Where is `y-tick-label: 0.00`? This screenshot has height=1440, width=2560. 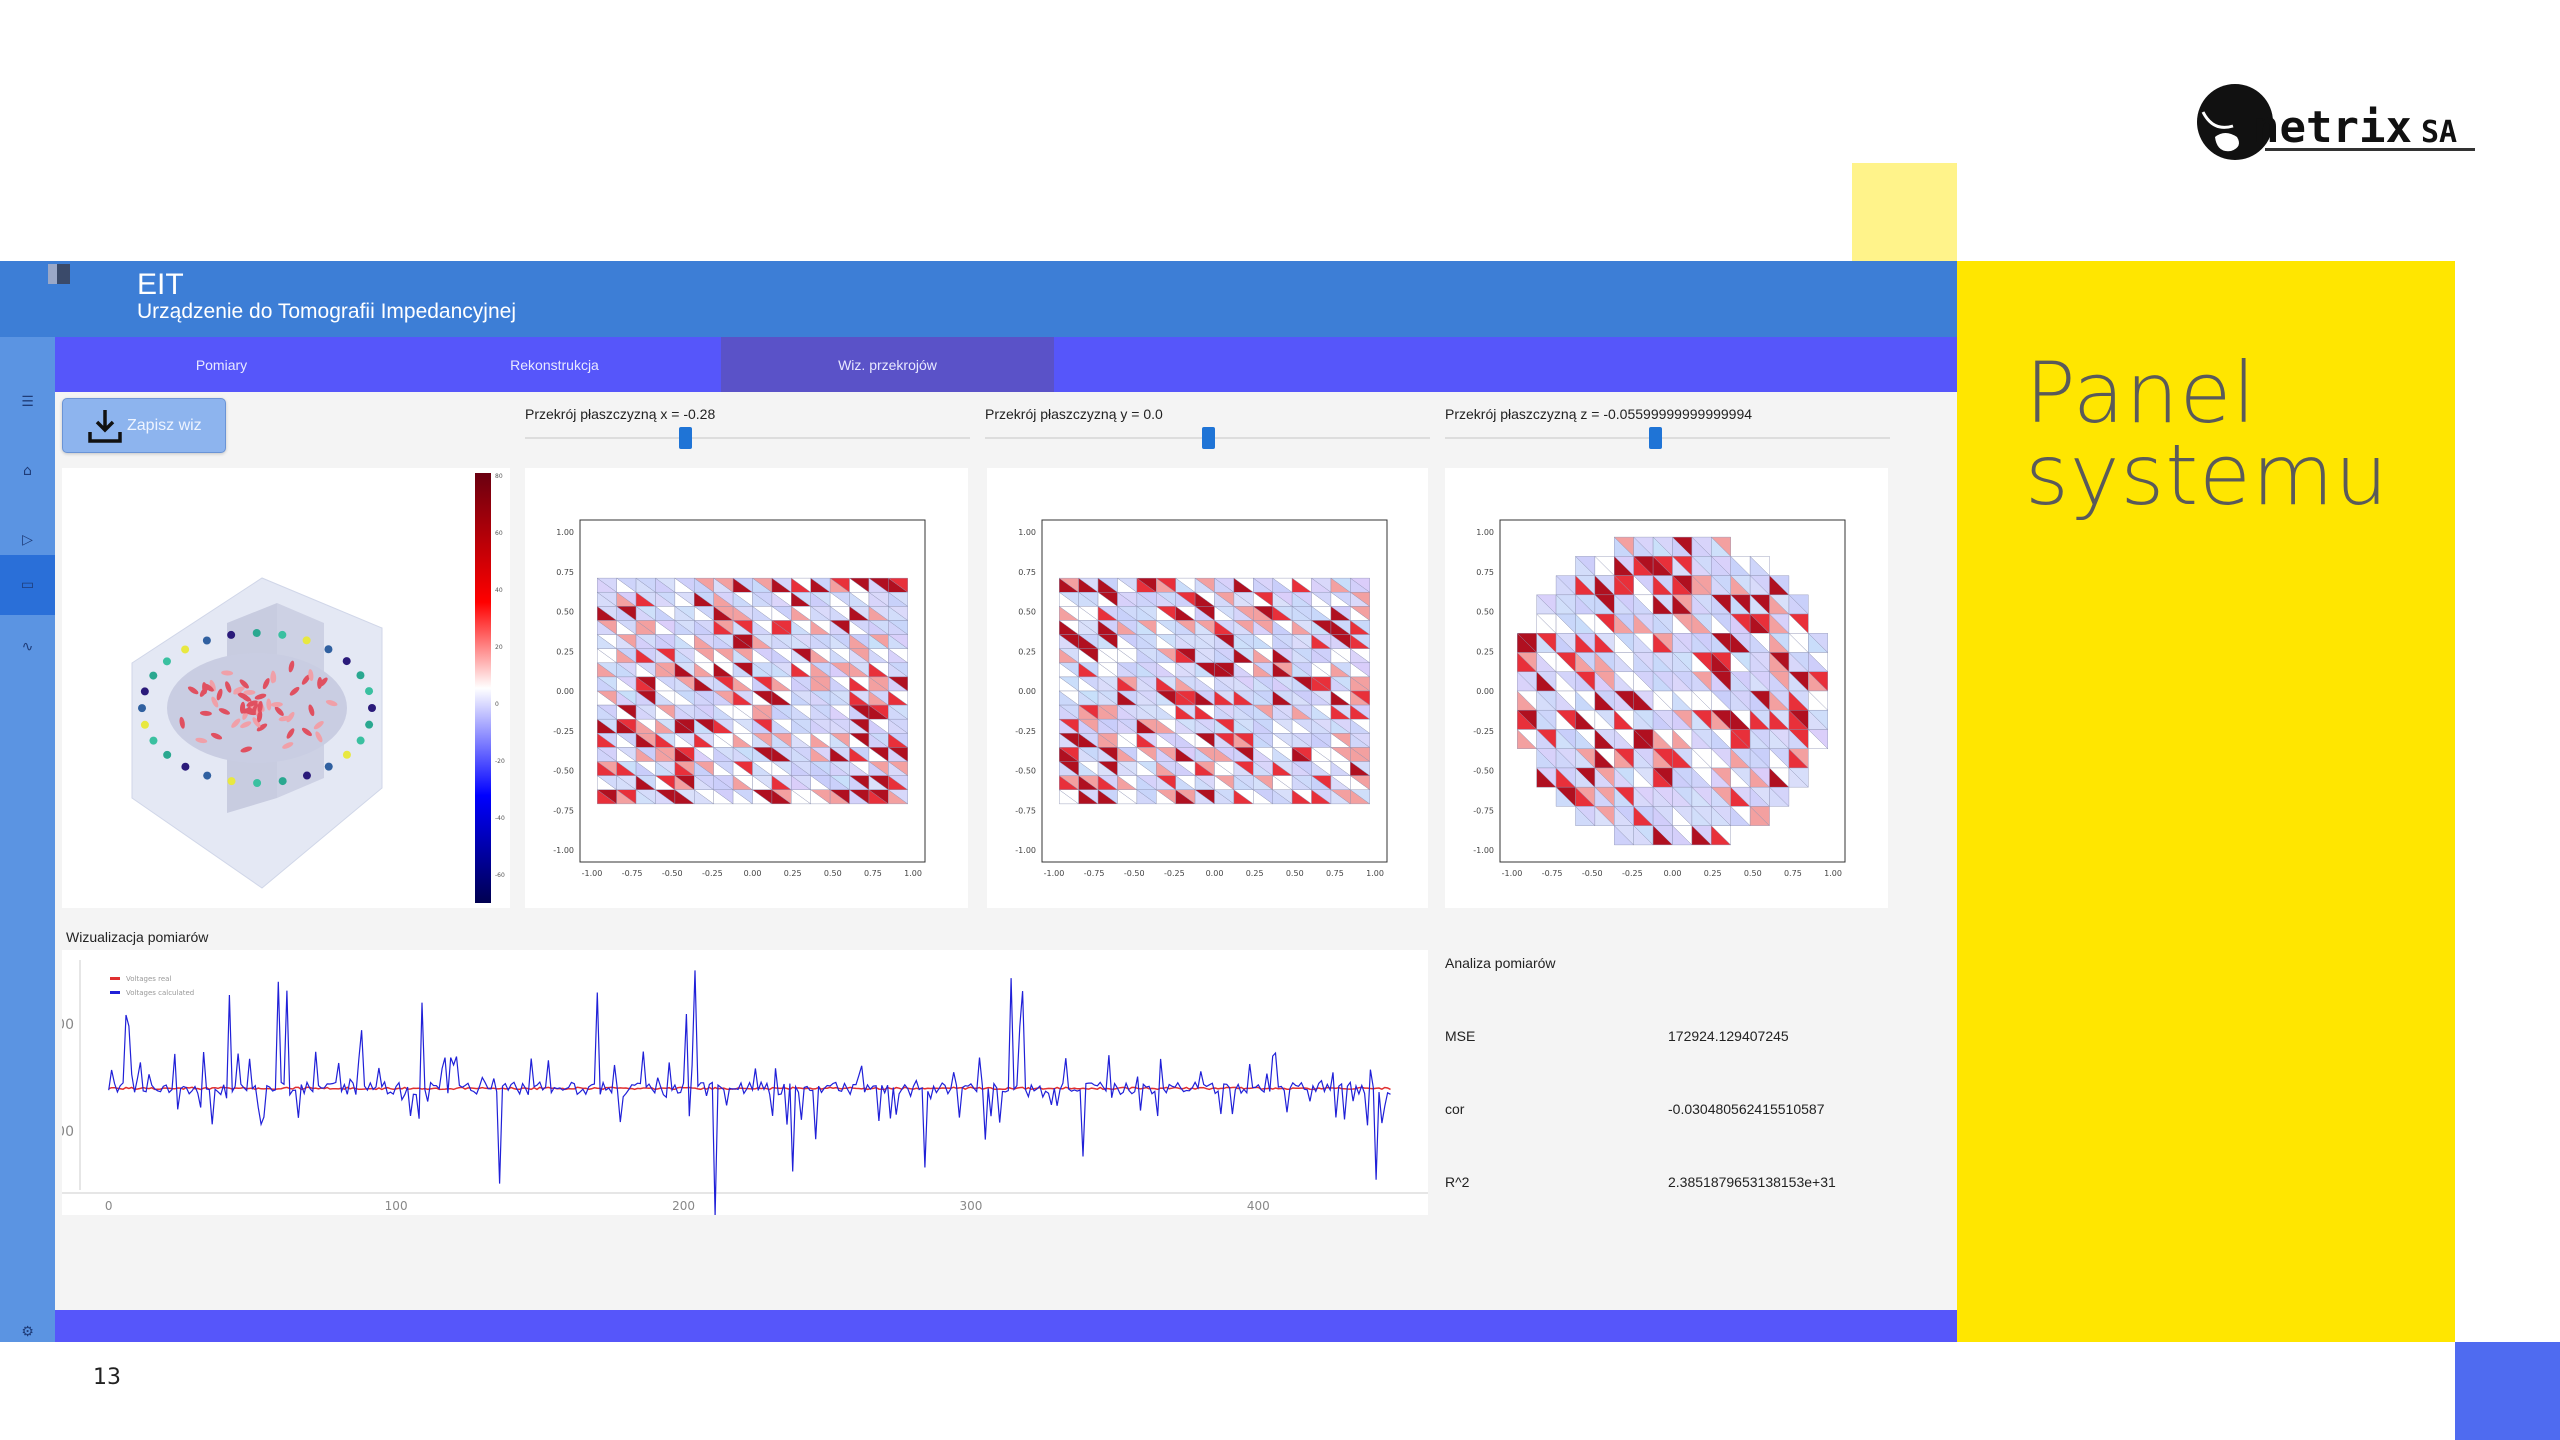 y-tick-label: 0.00 is located at coordinates (1027, 691).